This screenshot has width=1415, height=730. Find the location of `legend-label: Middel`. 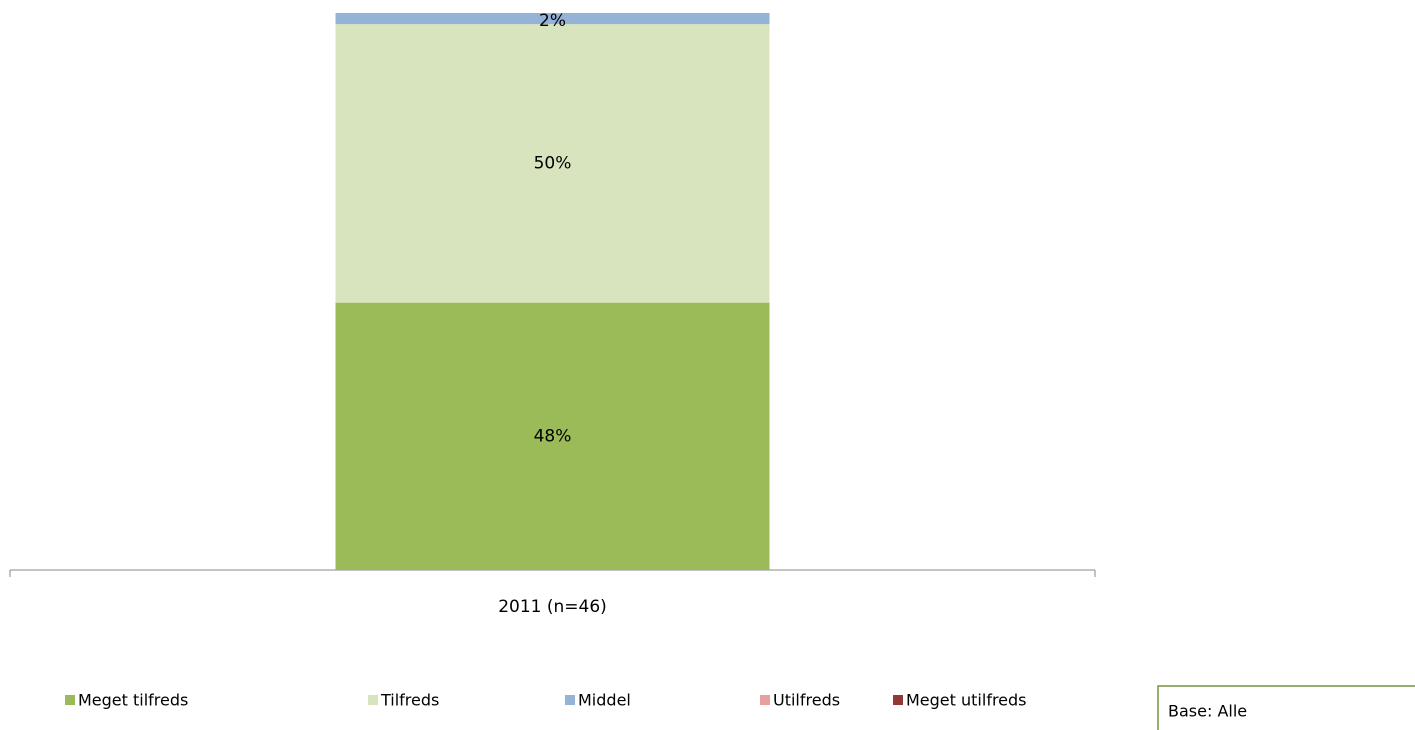

legend-label: Middel is located at coordinates (604, 700).